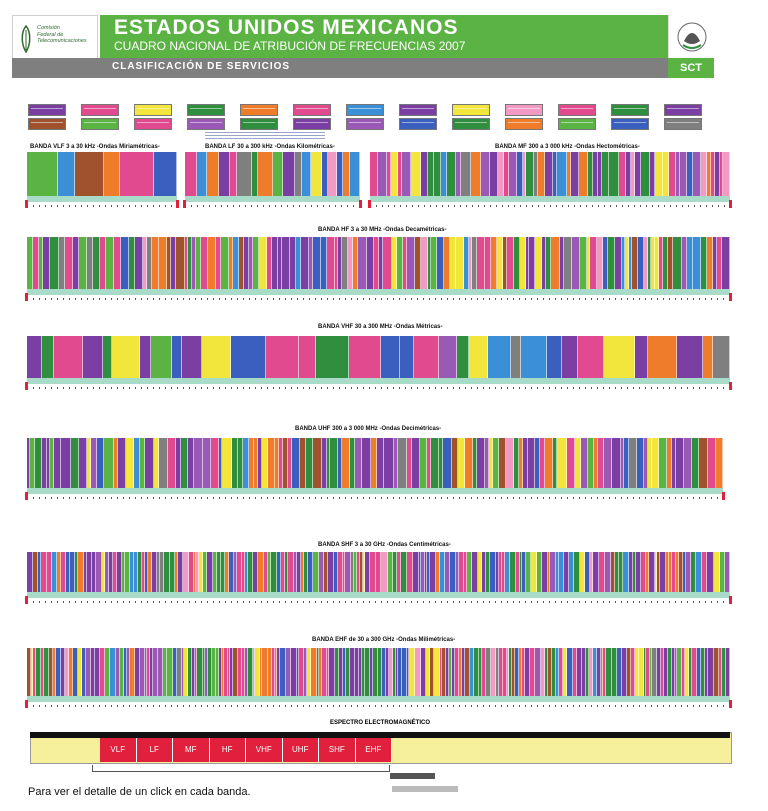 Image resolution: width=768 pixels, height=811 pixels. What do you see at coordinates (264, 750) in the screenshot?
I see `spectrum-cell-vhf: VHF` at bounding box center [264, 750].